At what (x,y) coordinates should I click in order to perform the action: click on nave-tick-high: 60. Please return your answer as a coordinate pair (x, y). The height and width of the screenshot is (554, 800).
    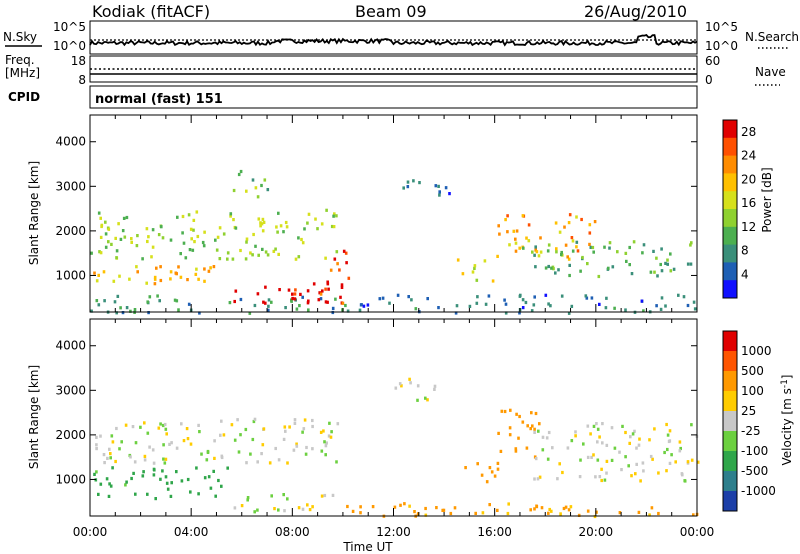
    Looking at the image, I should click on (712, 61).